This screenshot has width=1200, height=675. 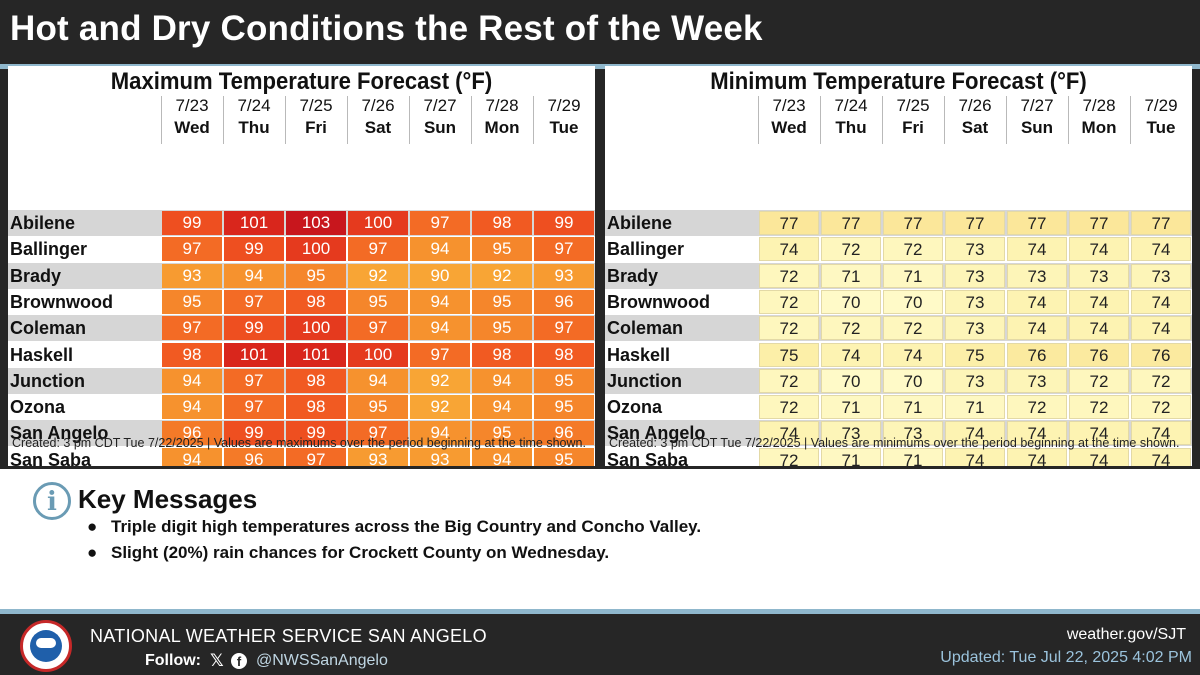 What do you see at coordinates (192, 275) in the screenshot?
I see `temp-cell: 93` at bounding box center [192, 275].